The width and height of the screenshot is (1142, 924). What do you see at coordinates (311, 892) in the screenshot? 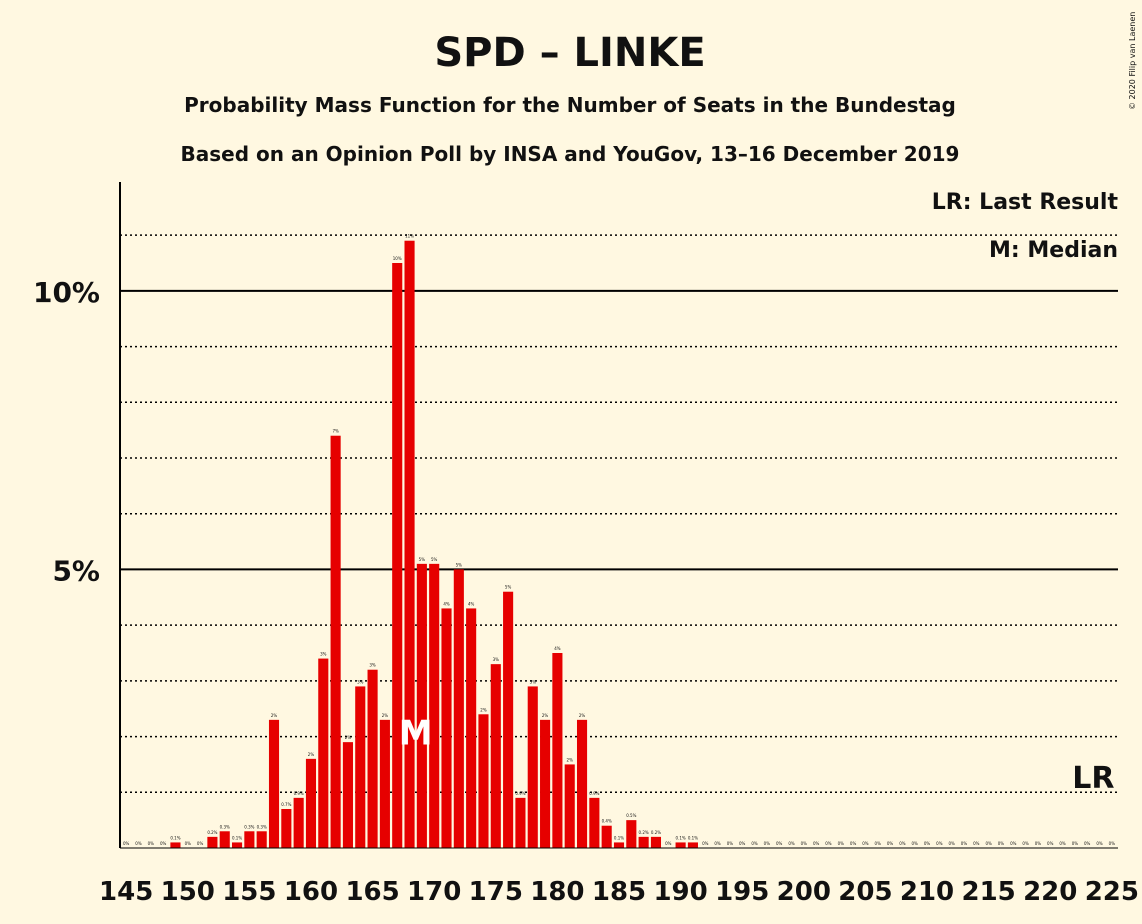
I see `x-tick-label: 160` at bounding box center [311, 892].